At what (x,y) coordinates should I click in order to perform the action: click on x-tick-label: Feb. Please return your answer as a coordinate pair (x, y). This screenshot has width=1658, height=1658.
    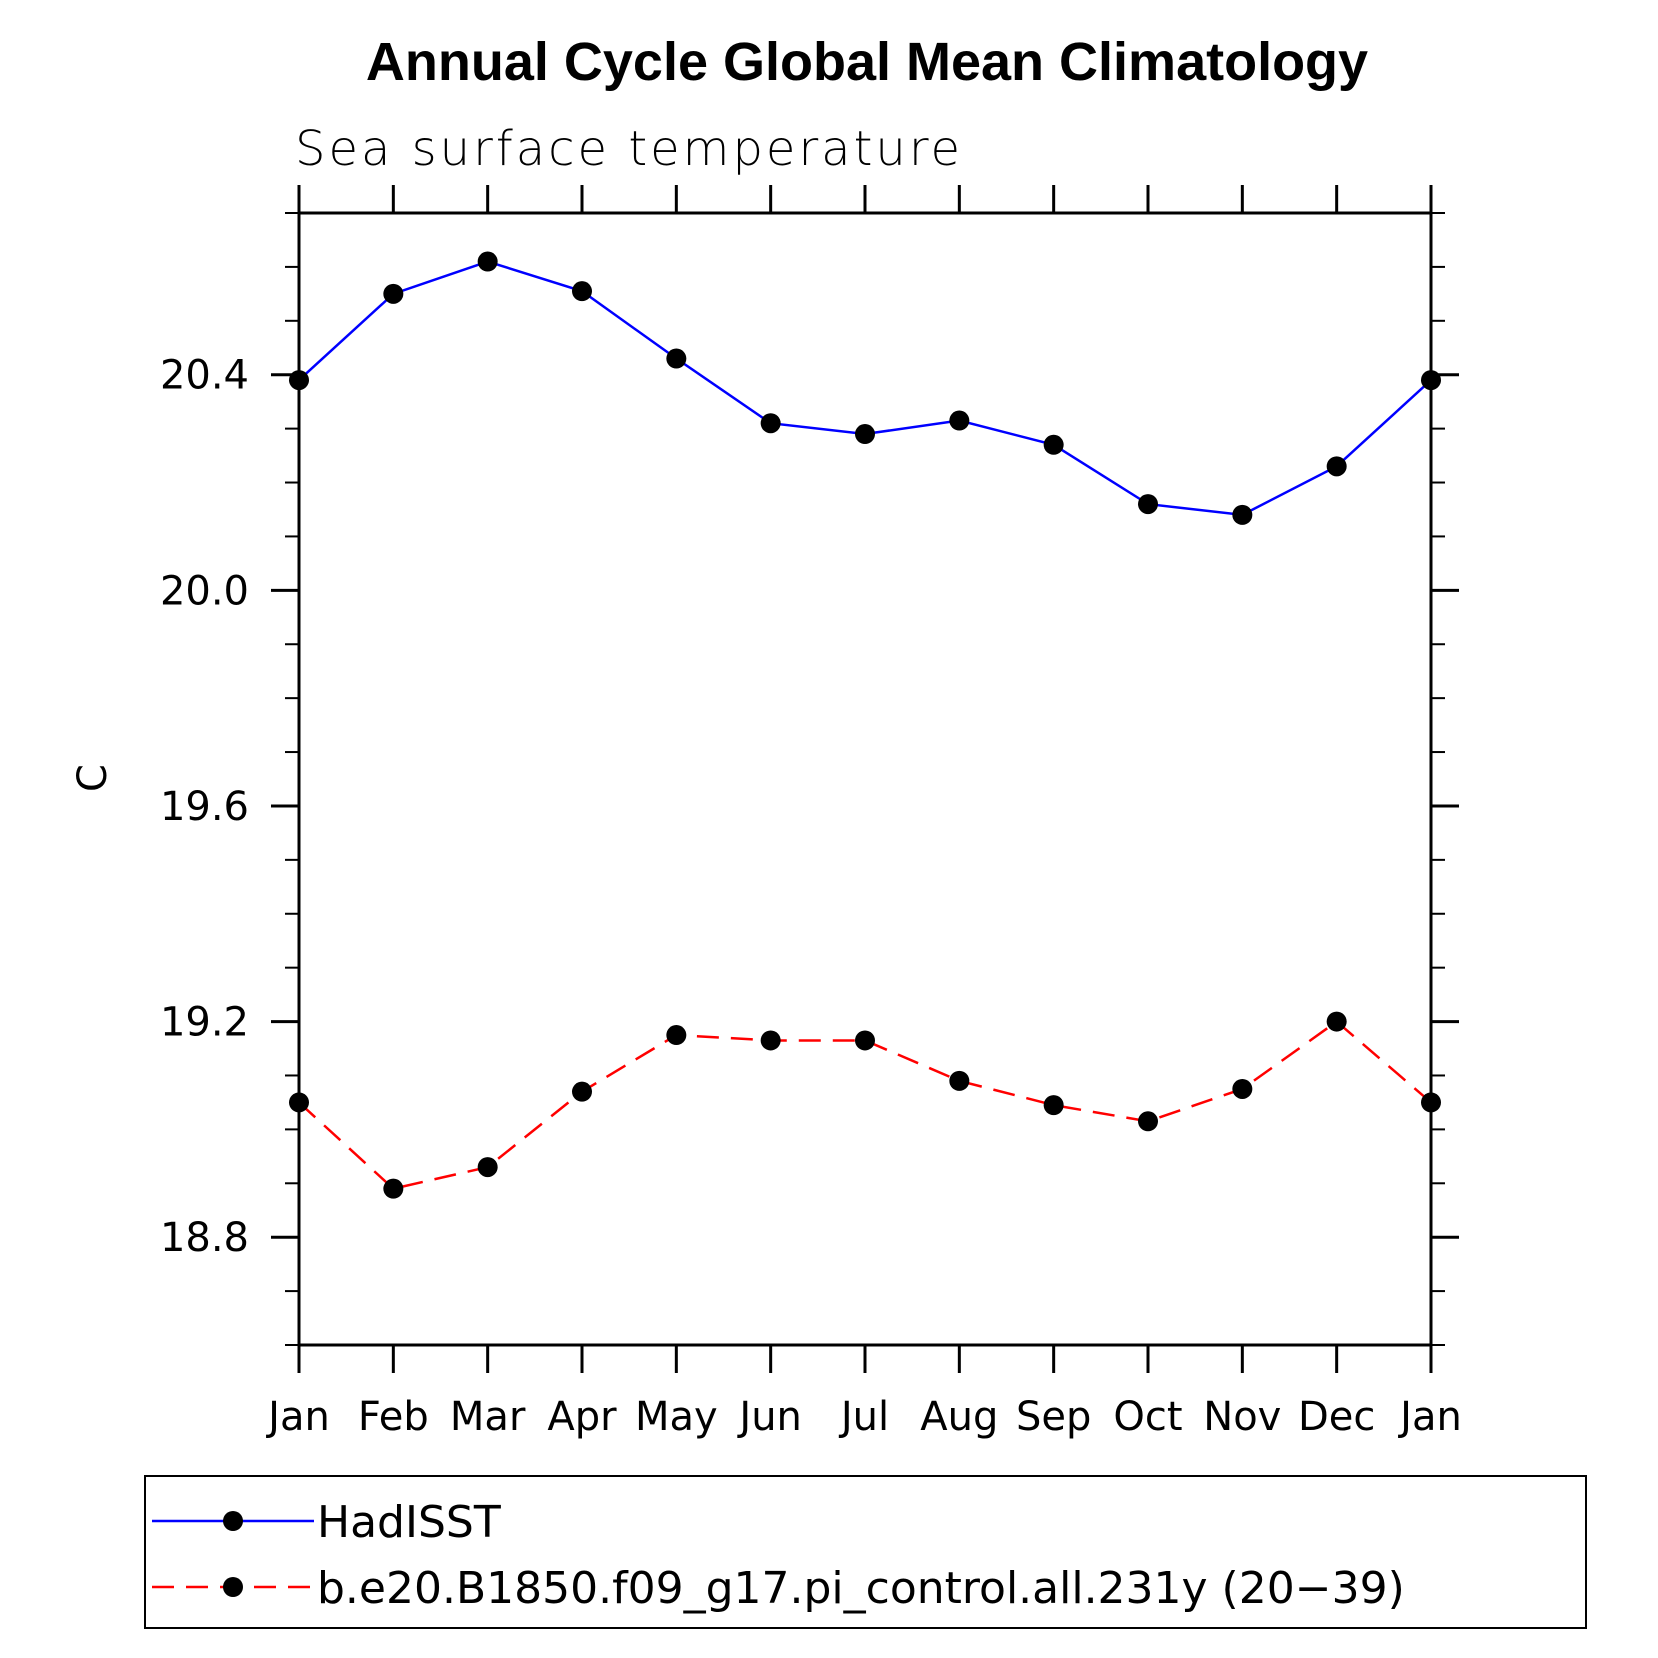
    Looking at the image, I should click on (393, 1417).